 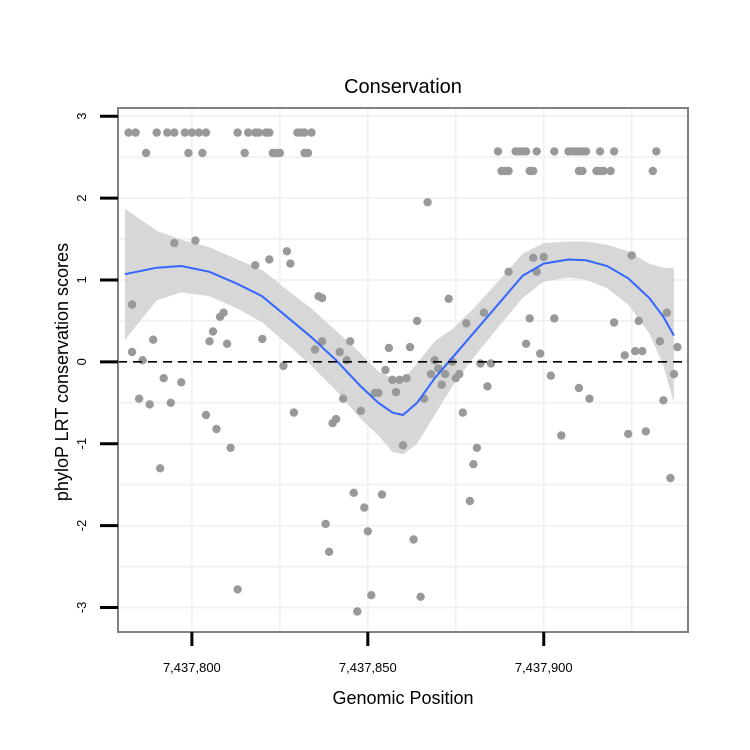 What do you see at coordinates (81, 116) in the screenshot?
I see `y-tick-label: 3` at bounding box center [81, 116].